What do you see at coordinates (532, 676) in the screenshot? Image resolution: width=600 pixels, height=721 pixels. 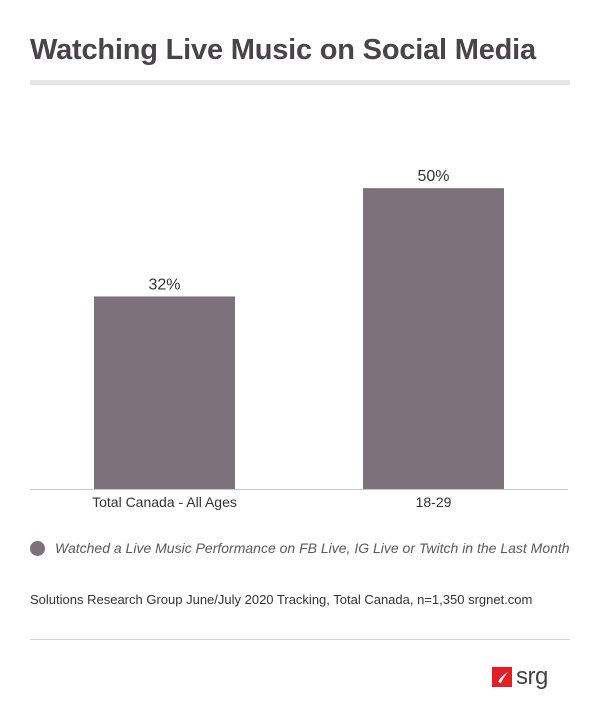 I see `srg-logo-text: srg` at bounding box center [532, 676].